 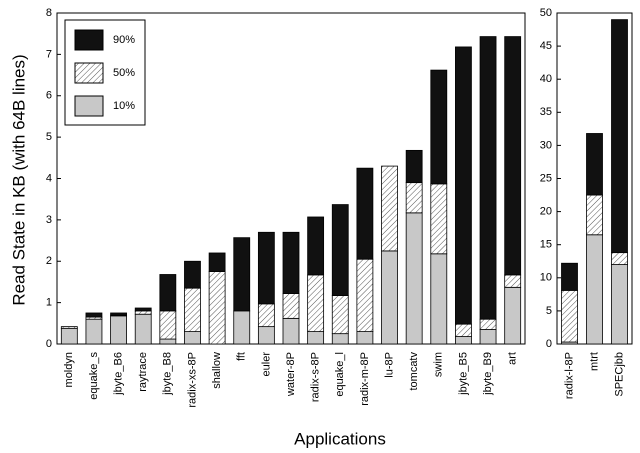 What do you see at coordinates (124, 40) in the screenshot?
I see `legend-label: 90%` at bounding box center [124, 40].